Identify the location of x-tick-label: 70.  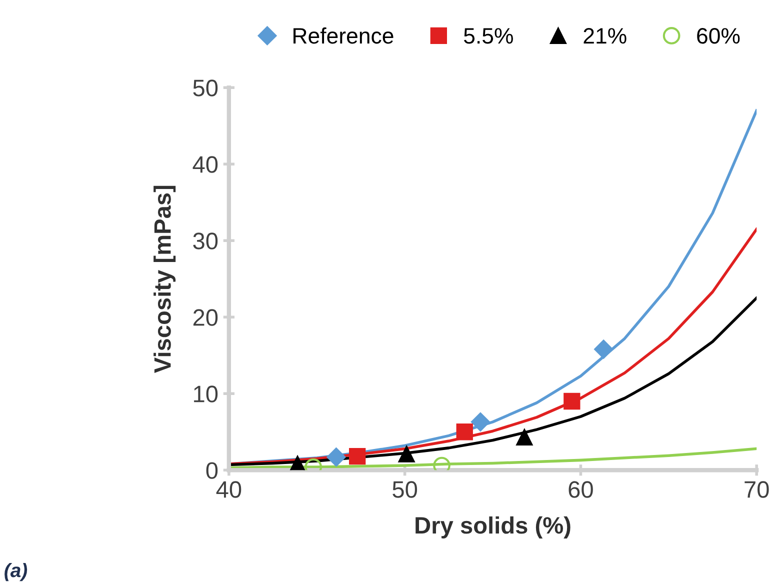
(756, 489).